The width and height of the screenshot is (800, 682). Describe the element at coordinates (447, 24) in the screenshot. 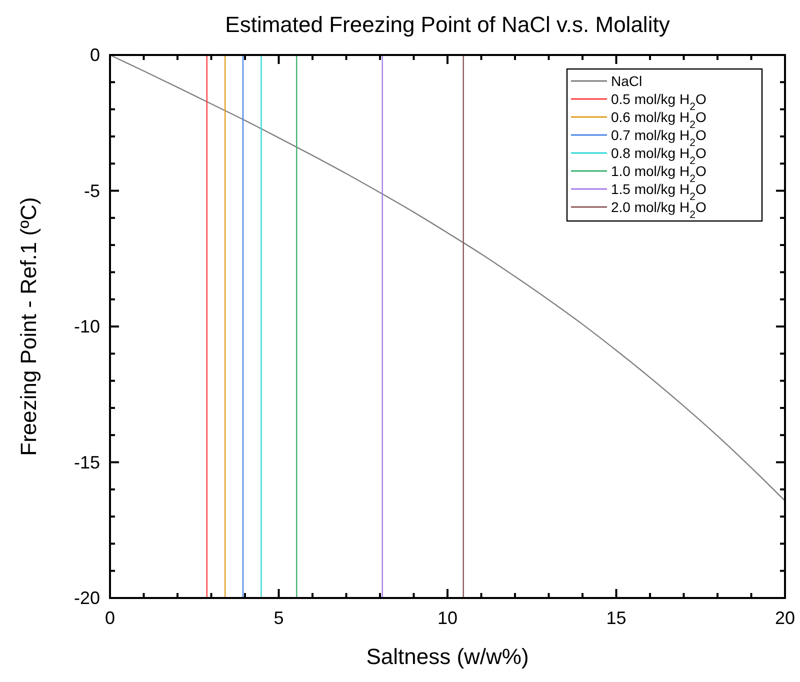

I see `chart-title: Estimated Freezing Point of NaCl v.s. Molality` at that location.